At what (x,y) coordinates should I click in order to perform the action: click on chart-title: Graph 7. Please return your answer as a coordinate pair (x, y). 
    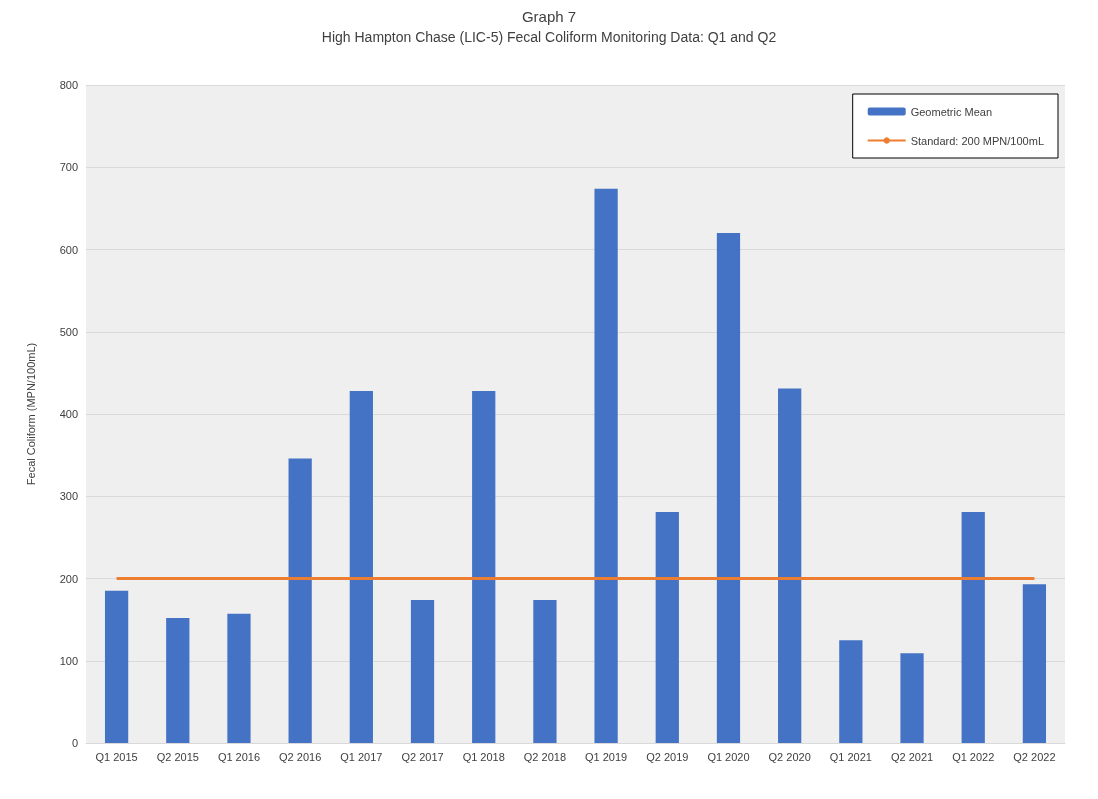
    Looking at the image, I should click on (549, 16).